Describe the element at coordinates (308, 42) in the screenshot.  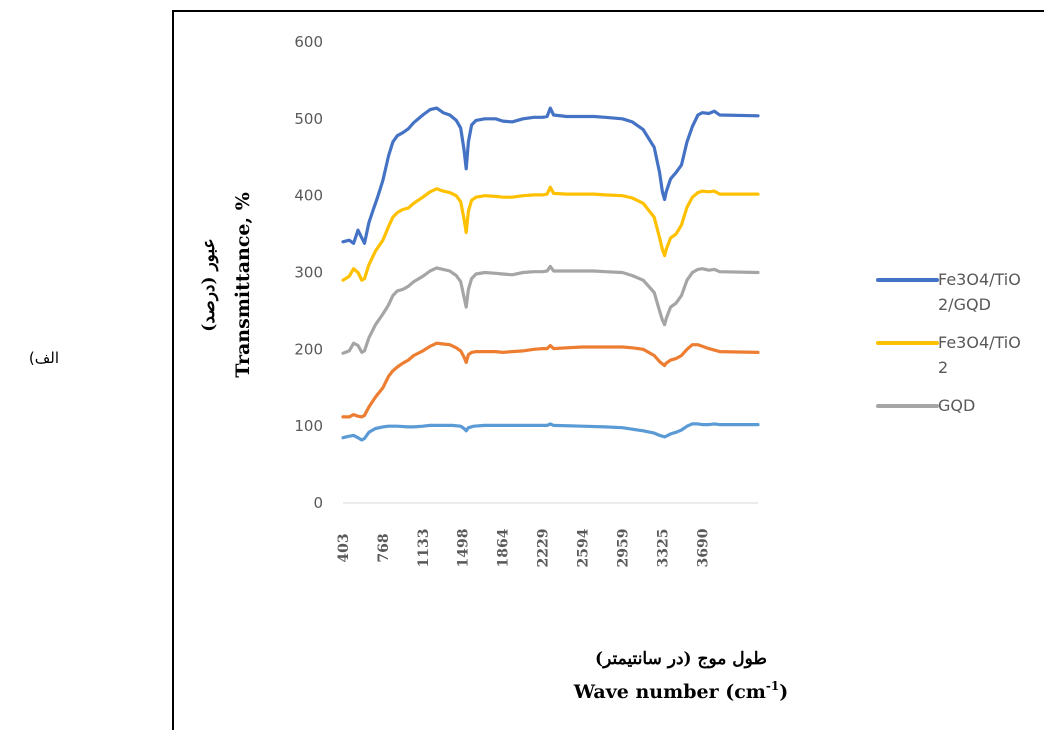
I see `y-tick-label: 600` at that location.